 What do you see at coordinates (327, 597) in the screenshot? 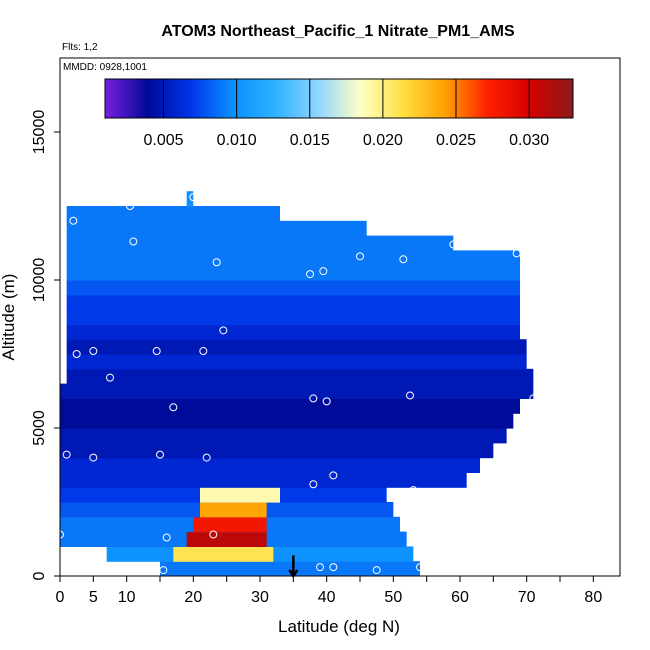
I see `x-tick-label: 40` at bounding box center [327, 597].